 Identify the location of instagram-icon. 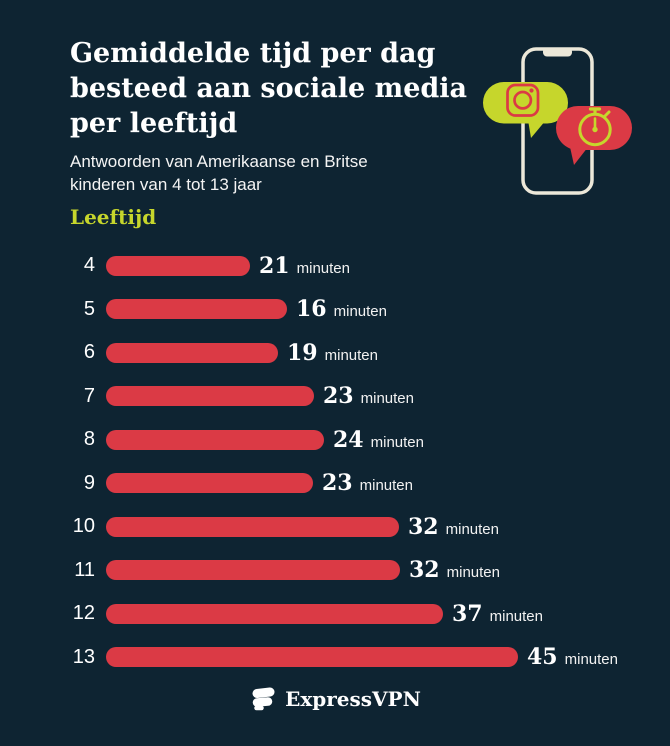
(523, 100).